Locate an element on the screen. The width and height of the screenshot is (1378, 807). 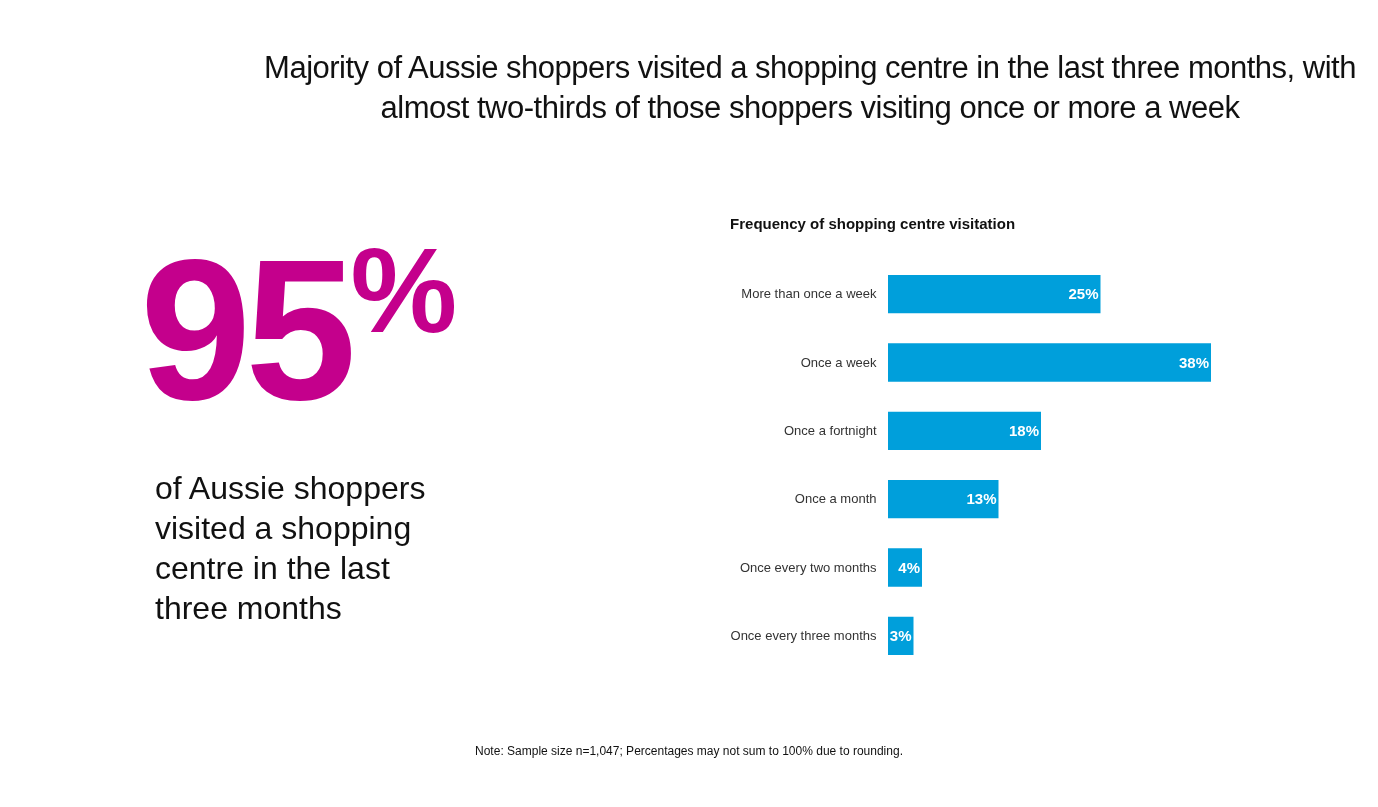
text: Note: Sample size n=1,047; Percentages may not sum to 100% due to rounding. is located at coordinates (689, 751).